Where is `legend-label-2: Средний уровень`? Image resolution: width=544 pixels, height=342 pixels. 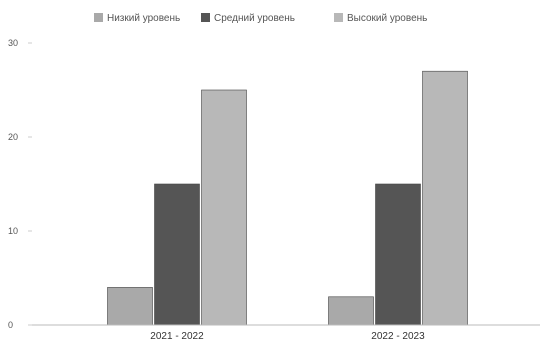 legend-label-2: Средний уровень is located at coordinates (254, 18).